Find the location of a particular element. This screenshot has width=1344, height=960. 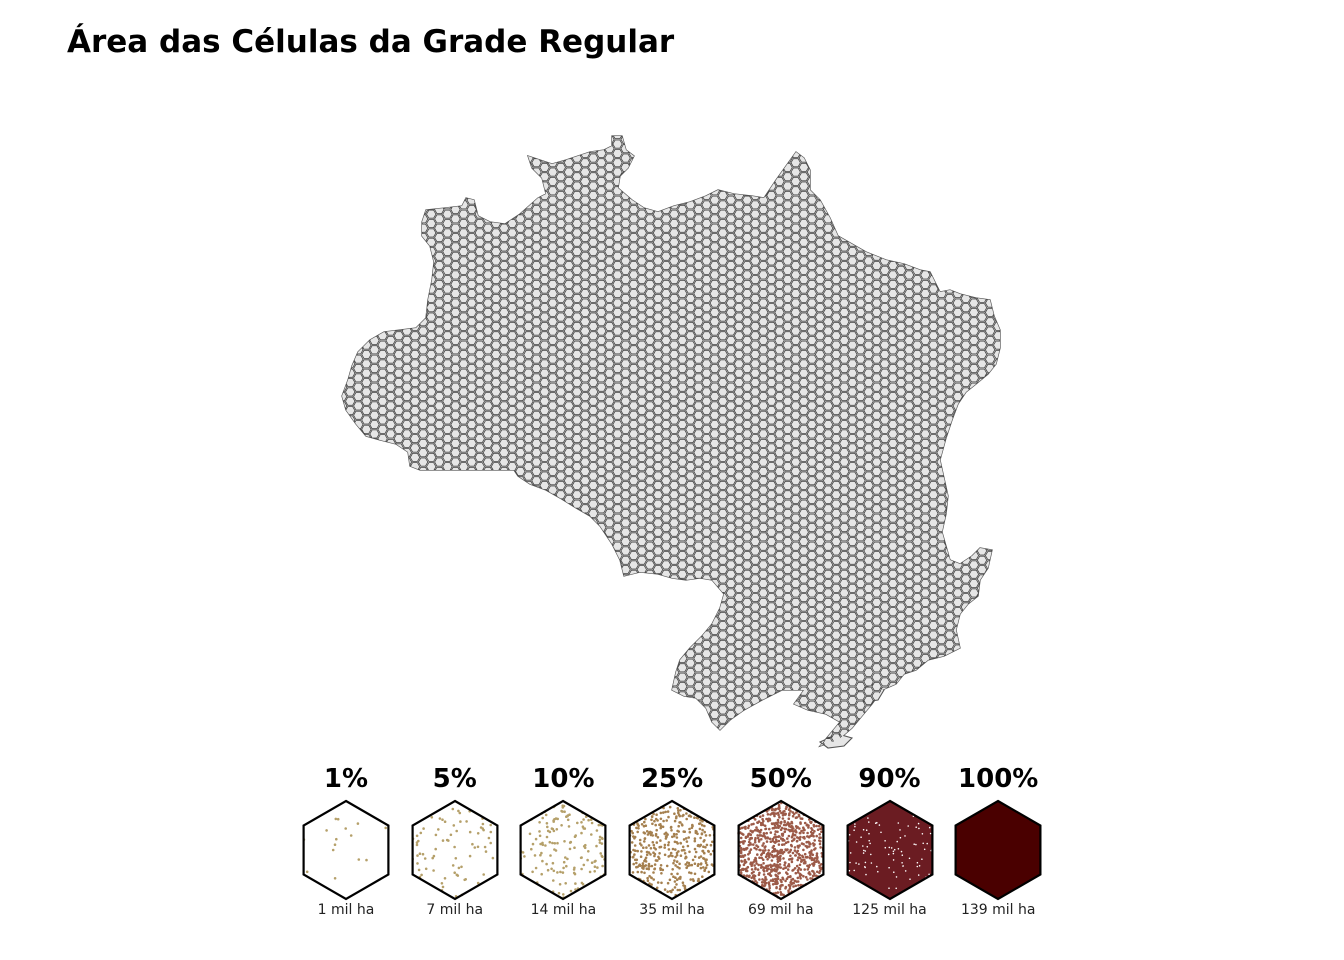

legend-item: 50% 69 mil ha is located at coordinates (781, 839).